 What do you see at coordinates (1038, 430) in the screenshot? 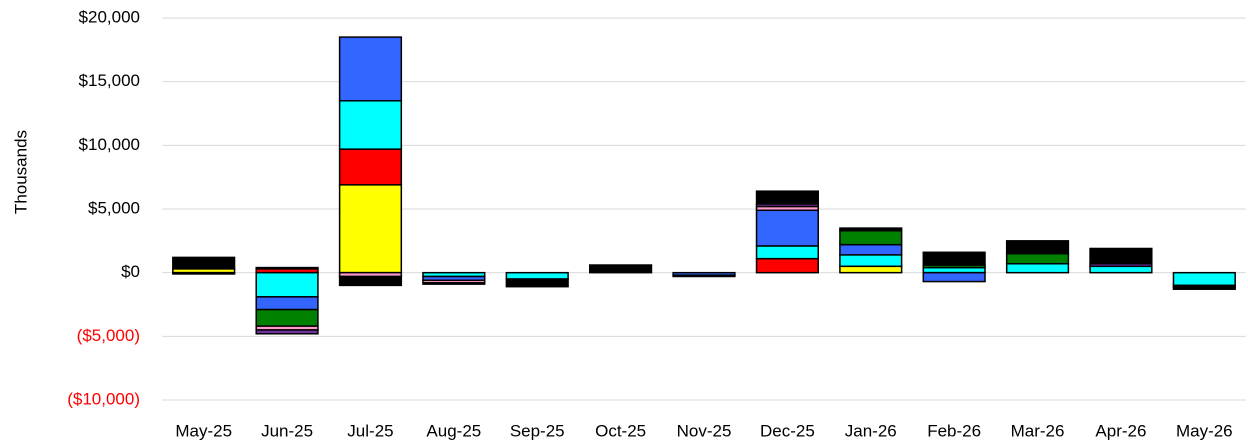
I see `x-tick-label: Mar-26` at bounding box center [1038, 430].